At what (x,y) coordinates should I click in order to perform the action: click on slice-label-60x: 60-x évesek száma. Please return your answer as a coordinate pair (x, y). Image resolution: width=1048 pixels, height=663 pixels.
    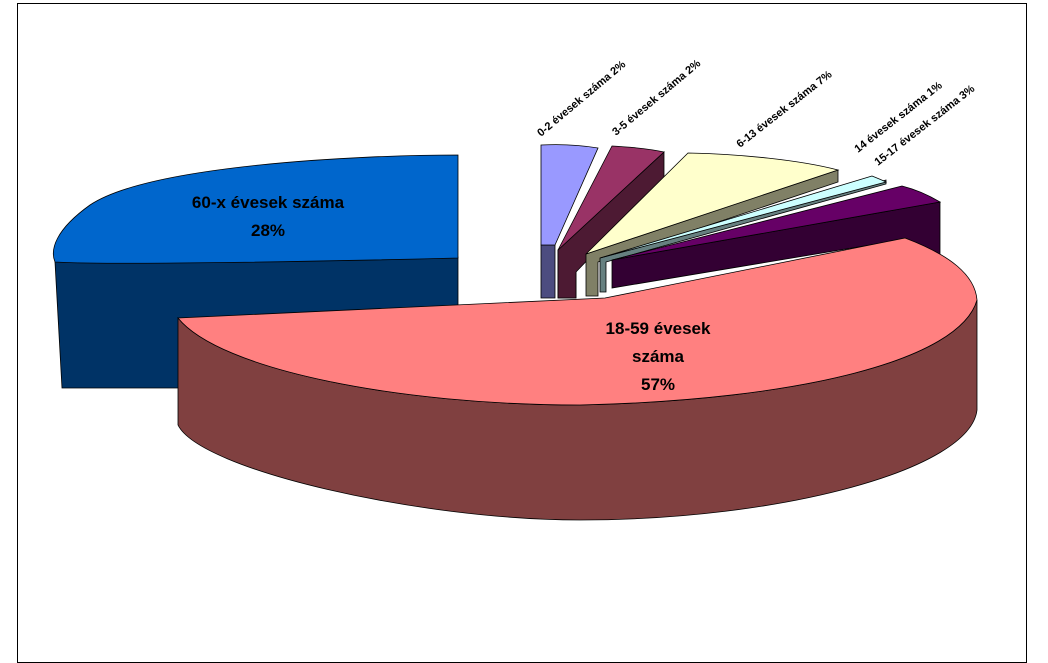
    Looking at the image, I should click on (268, 202).